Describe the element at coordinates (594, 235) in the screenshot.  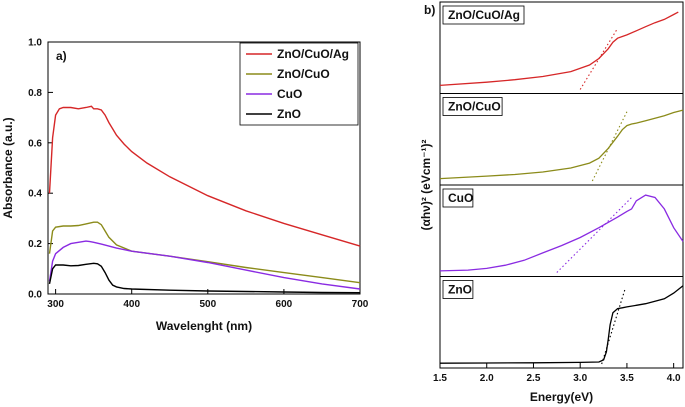
I see `tangent-line-cuo` at that location.